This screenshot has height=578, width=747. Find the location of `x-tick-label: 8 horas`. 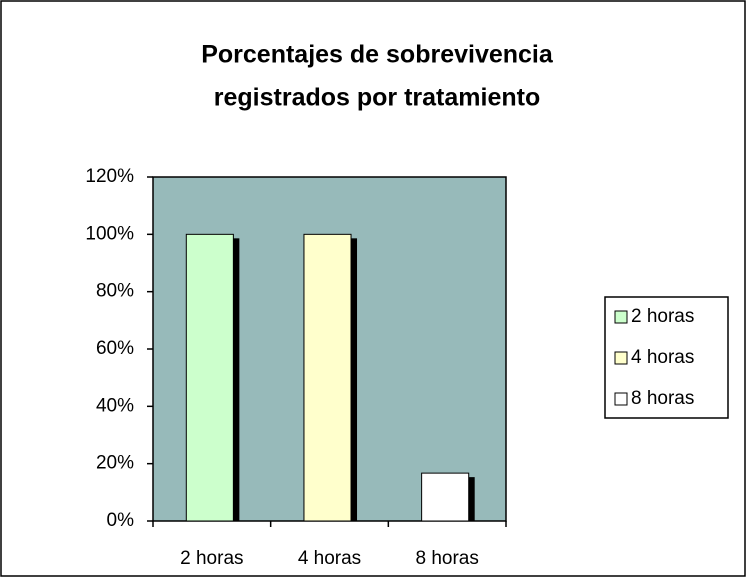

x-tick-label: 8 horas is located at coordinates (446, 558).